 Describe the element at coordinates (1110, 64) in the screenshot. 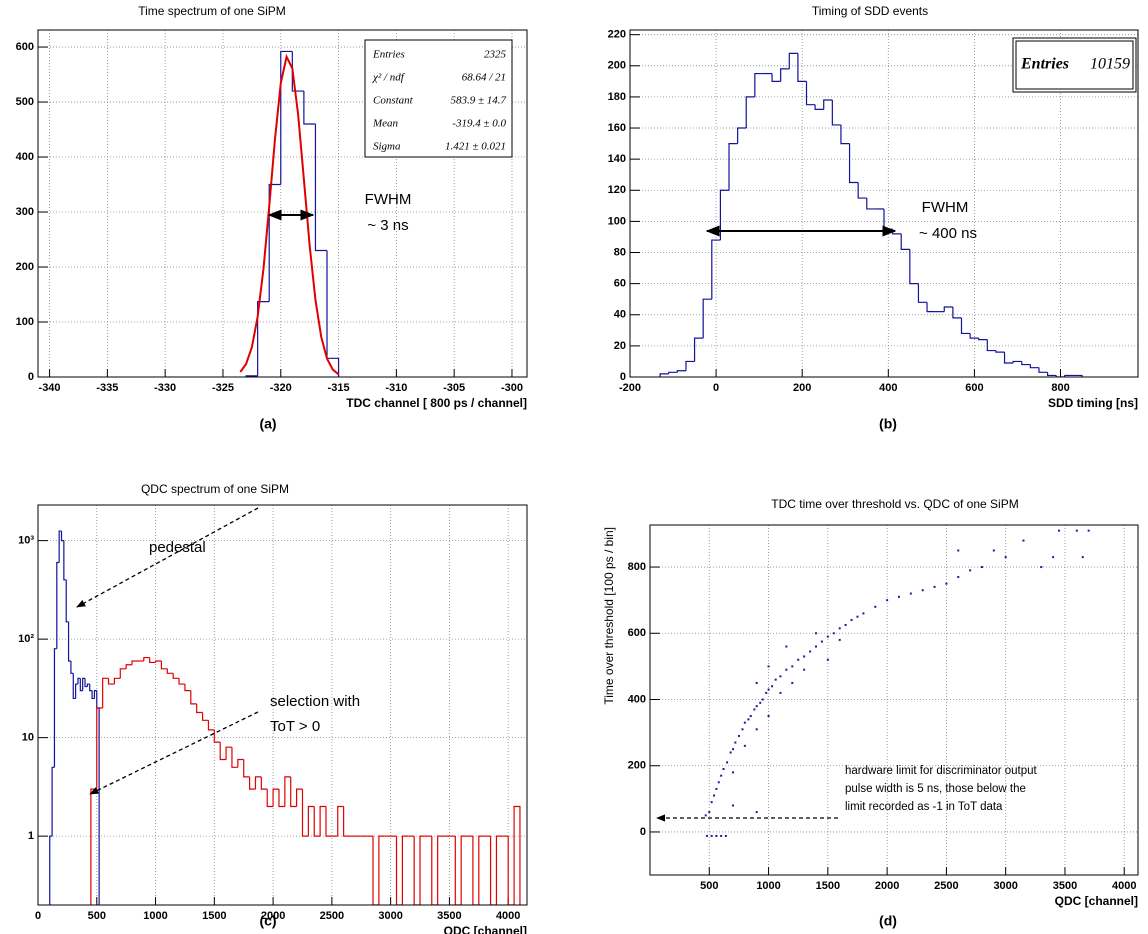

I see `stats-value: 10159` at that location.